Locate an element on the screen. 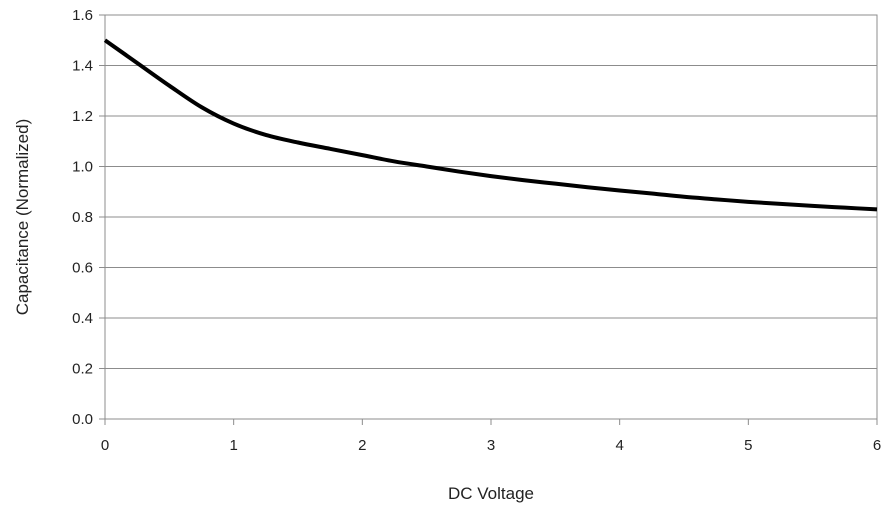  x-tick-label: 5 is located at coordinates (748, 445).